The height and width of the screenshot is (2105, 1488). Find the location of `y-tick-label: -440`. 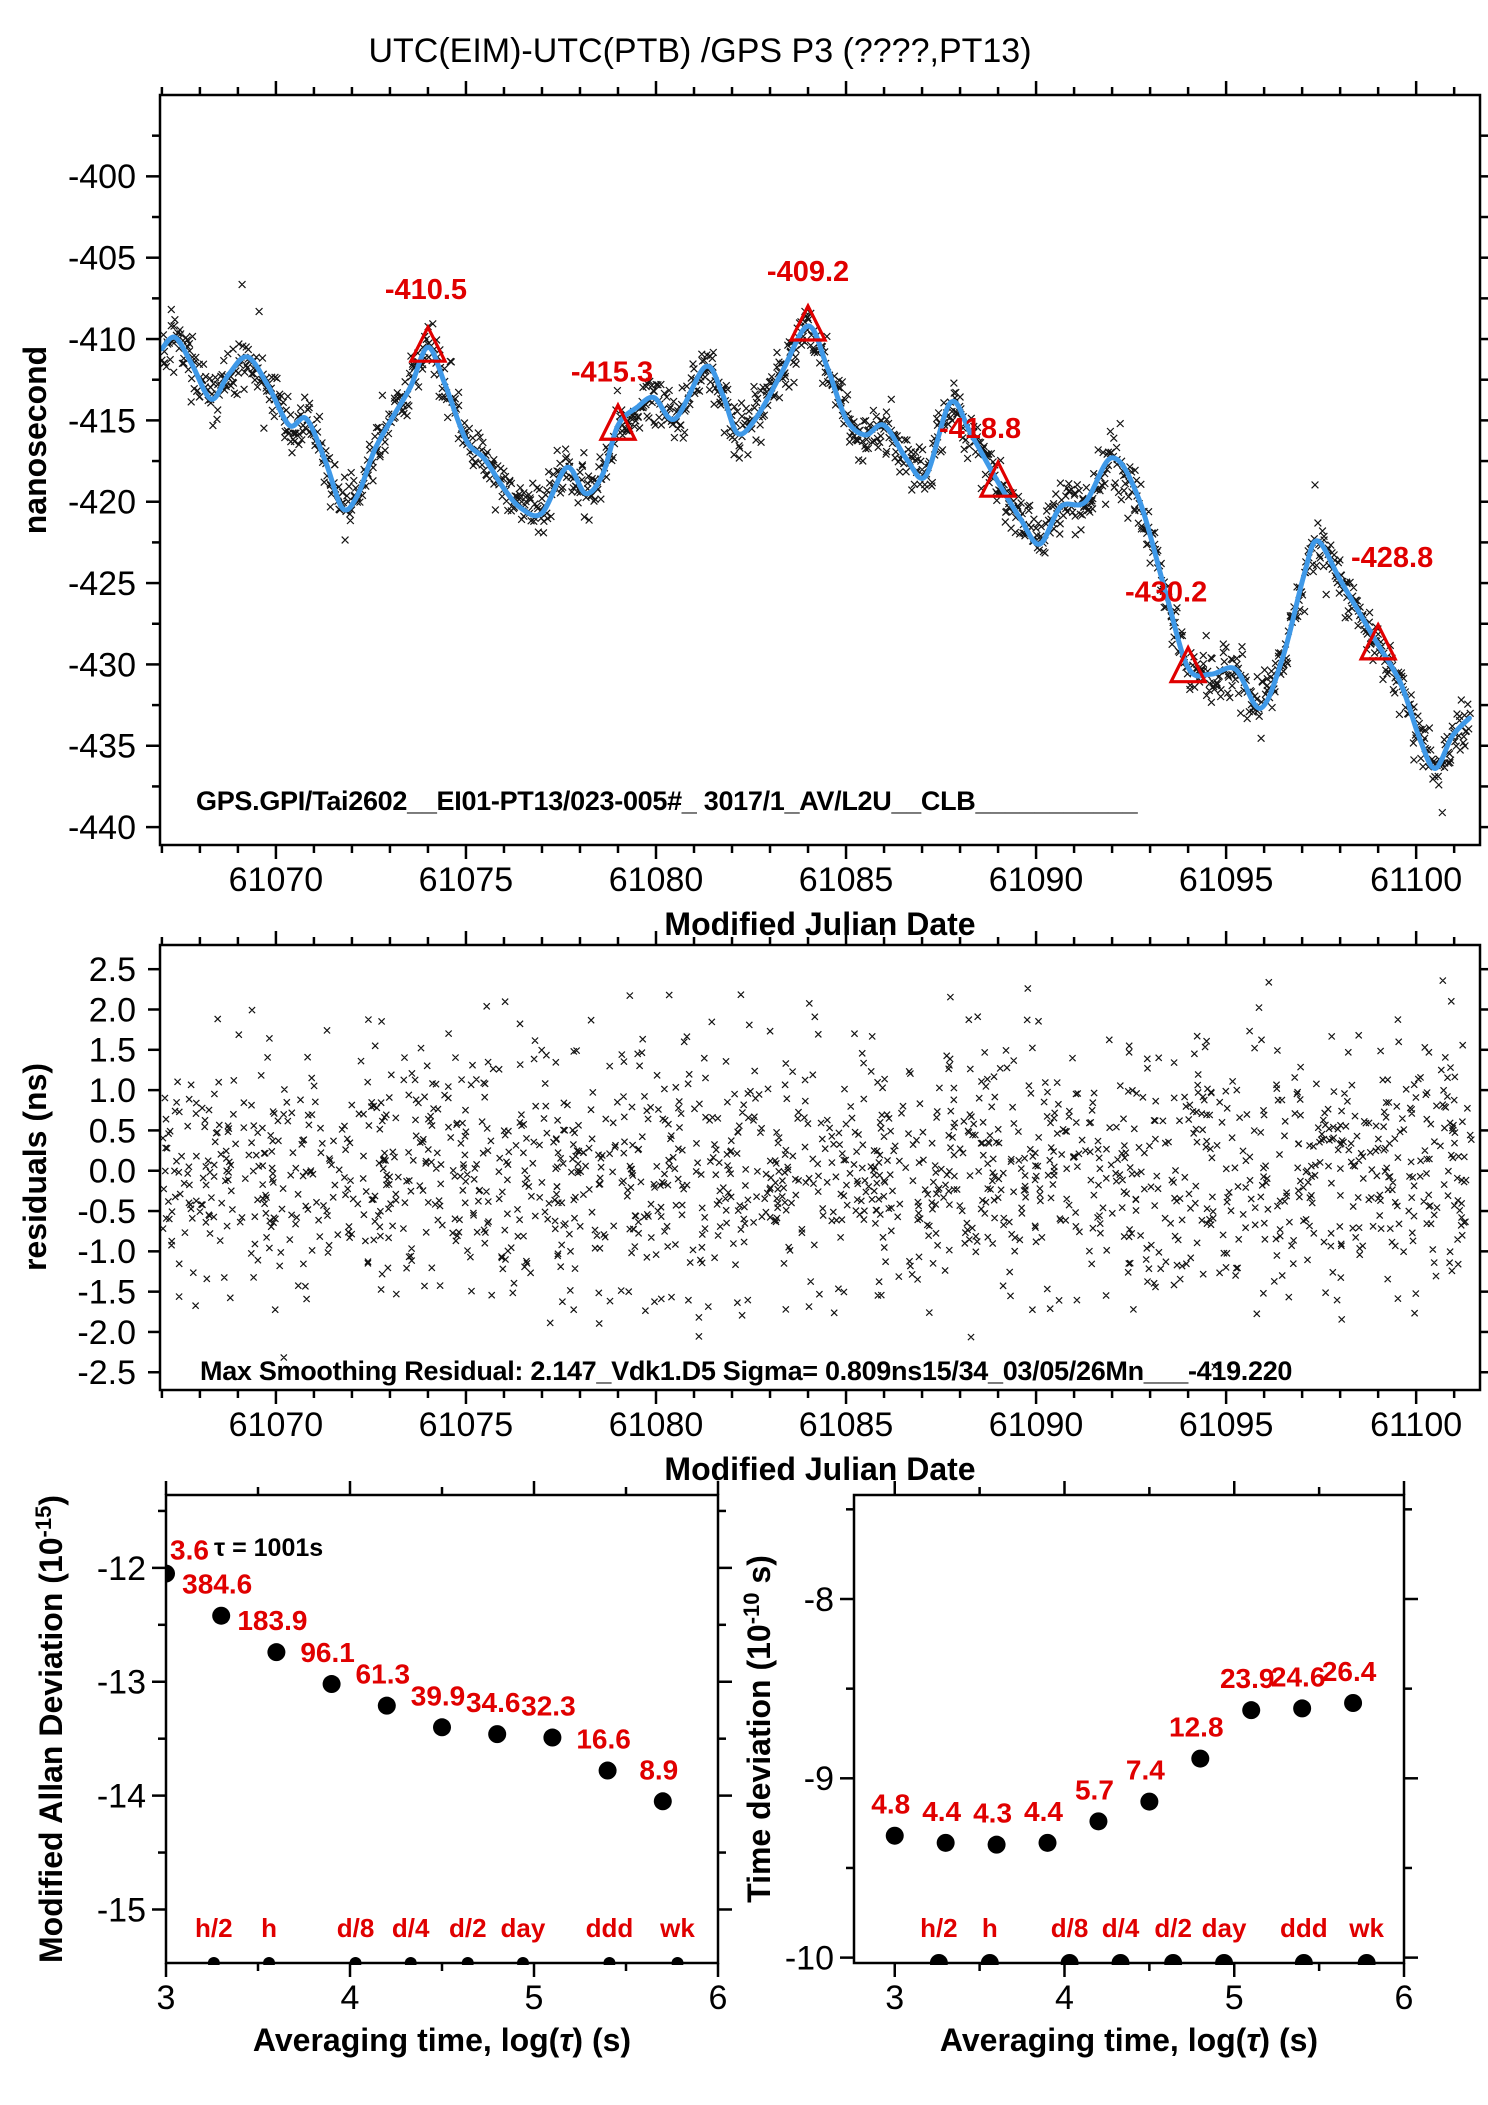

y-tick-label: -440 is located at coordinates (102, 828).